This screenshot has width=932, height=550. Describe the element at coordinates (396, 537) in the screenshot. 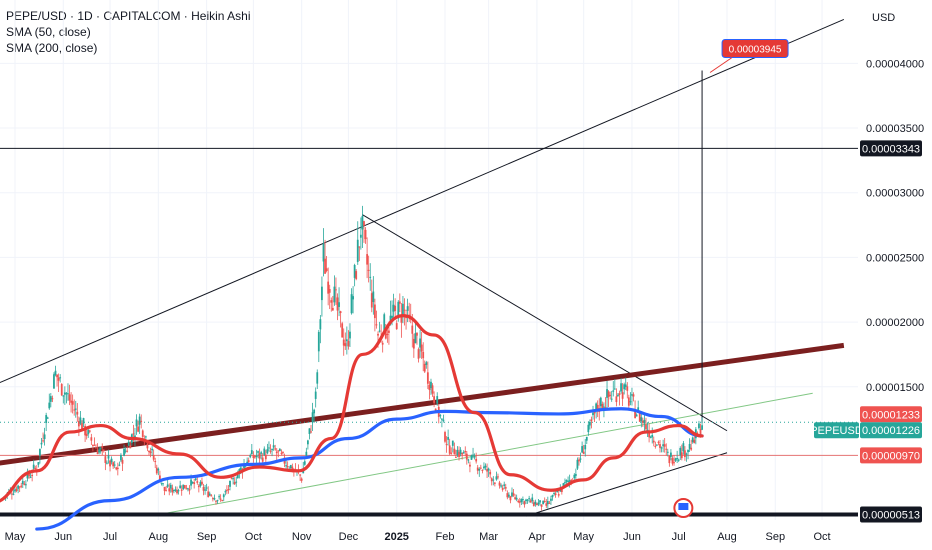

I see `x-tick-label: 2025` at that location.